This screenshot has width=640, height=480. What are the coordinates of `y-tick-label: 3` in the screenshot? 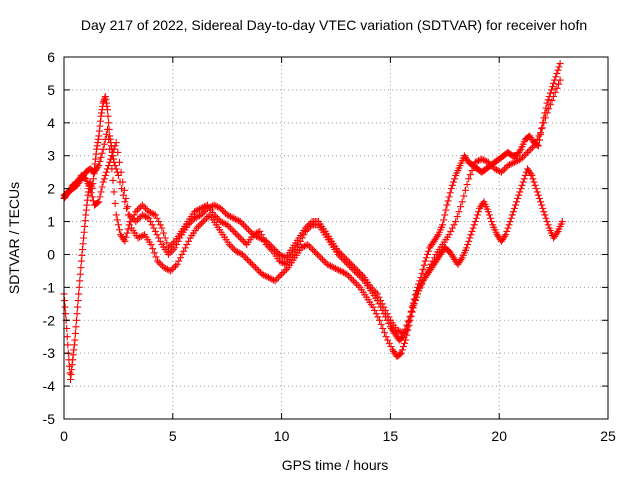 It's located at (51, 156).